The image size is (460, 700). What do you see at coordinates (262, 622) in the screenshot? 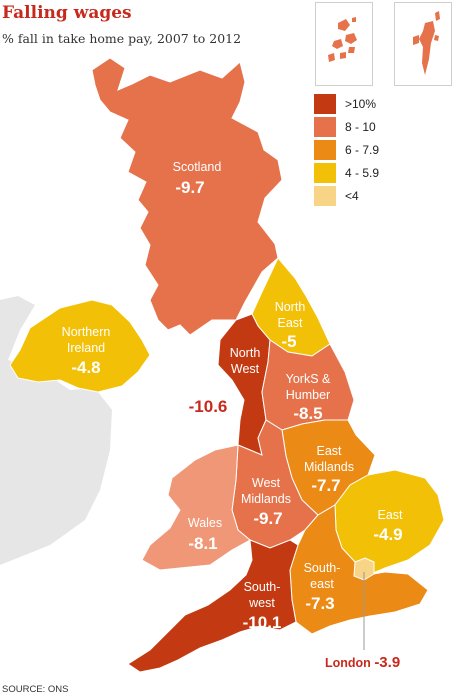
I see `south-west-value: -10.1` at bounding box center [262, 622].